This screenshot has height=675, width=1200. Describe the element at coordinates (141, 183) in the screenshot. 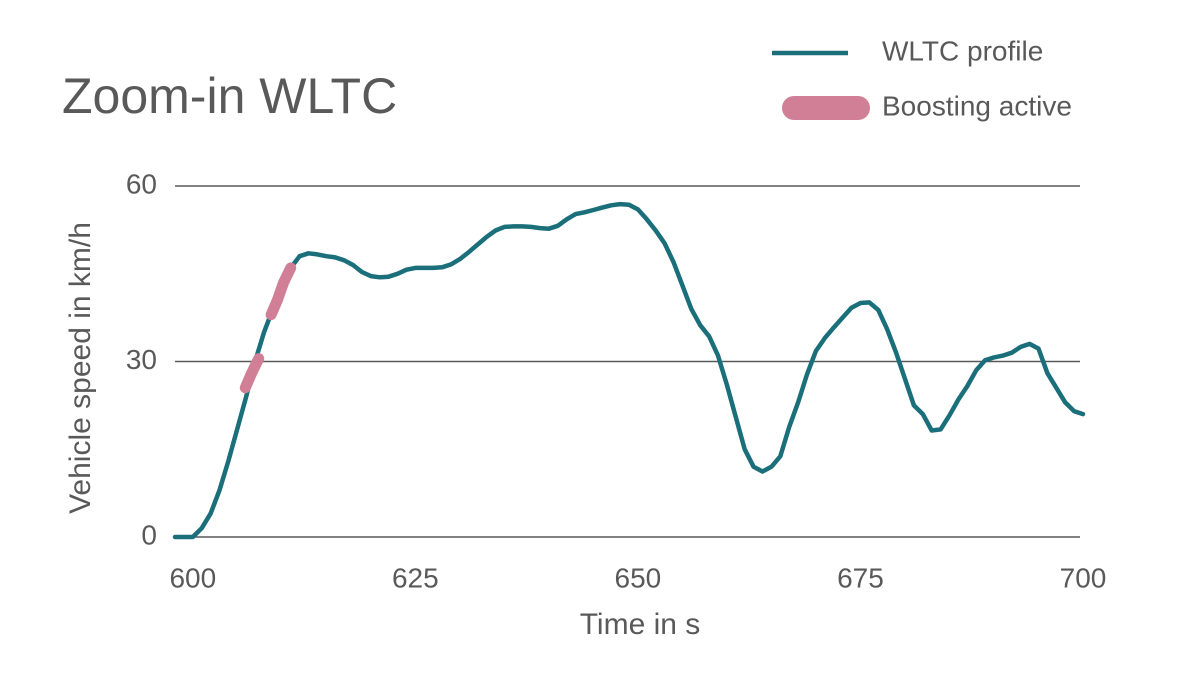

I see `y-tick-label: 60` at that location.